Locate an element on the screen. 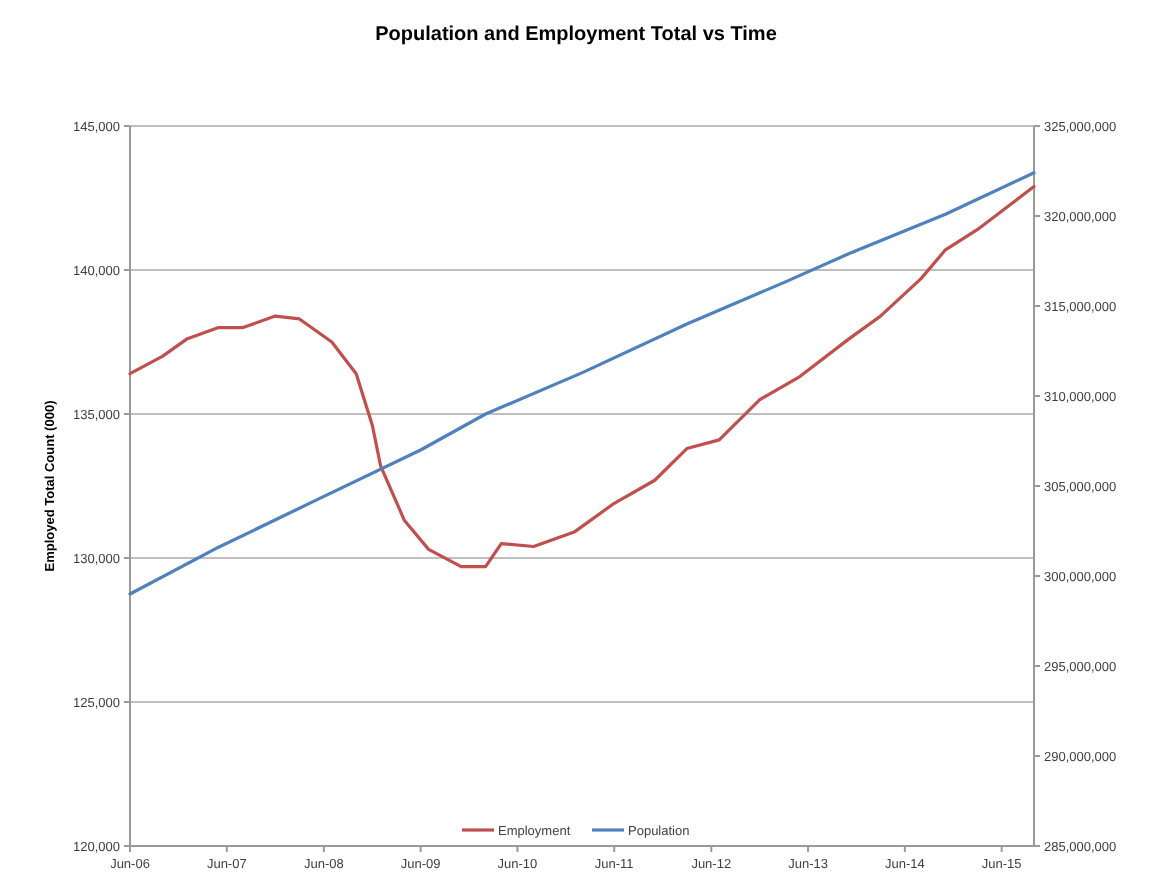  chart-title: Population and Employment Total vs Time is located at coordinates (576, 35).